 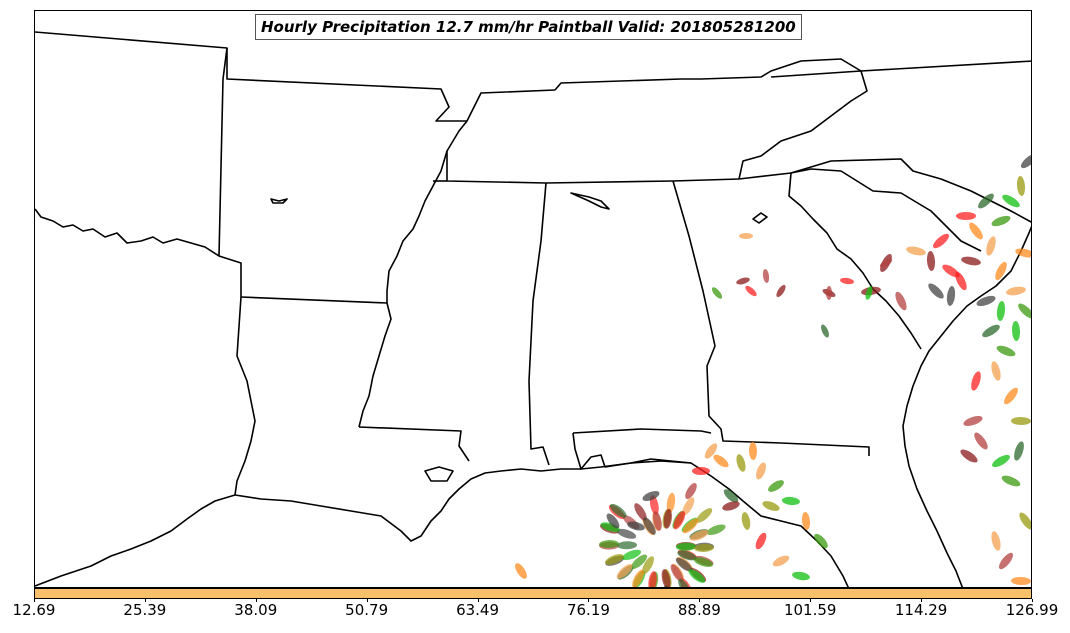 I want to click on colorbar-tick-label: 76.19, so click(x=588, y=610).